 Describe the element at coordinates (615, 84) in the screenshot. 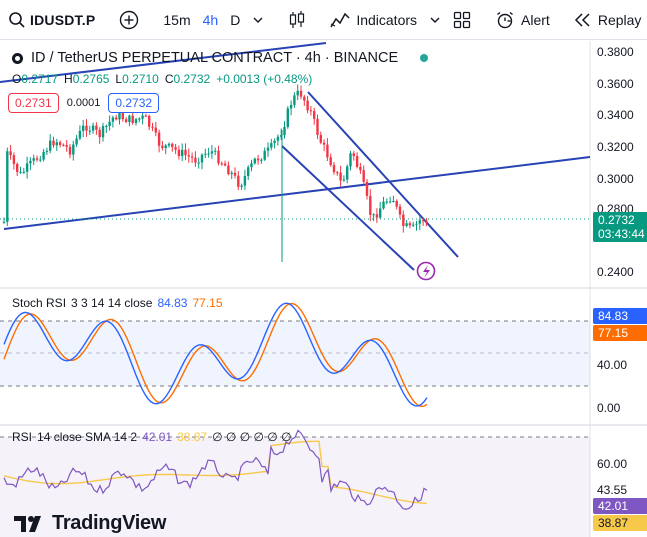

I see `price-scale-label: 0.3600` at that location.